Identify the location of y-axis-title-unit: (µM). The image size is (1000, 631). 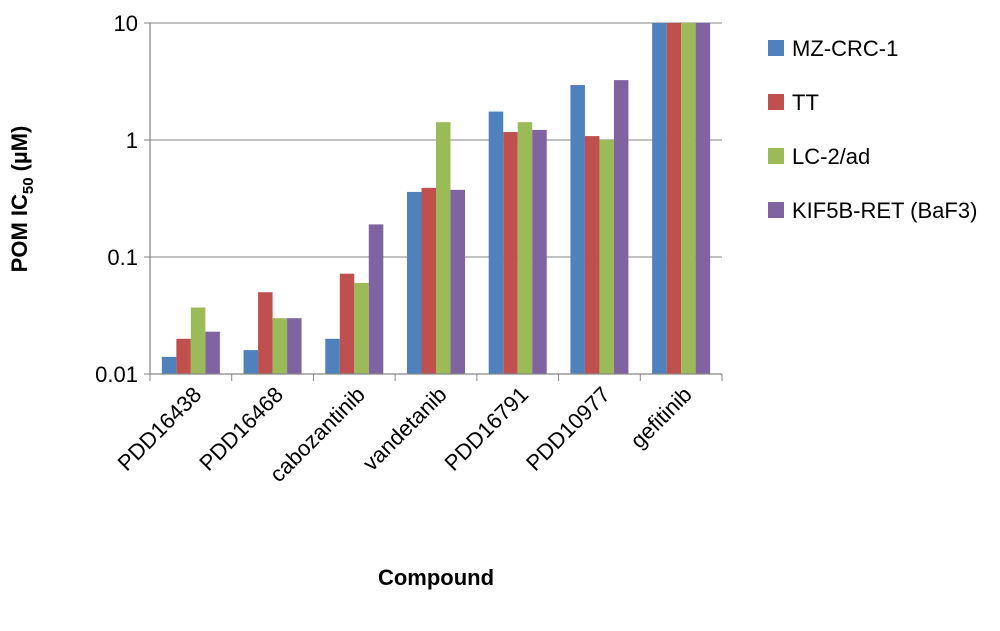
(19, 152).